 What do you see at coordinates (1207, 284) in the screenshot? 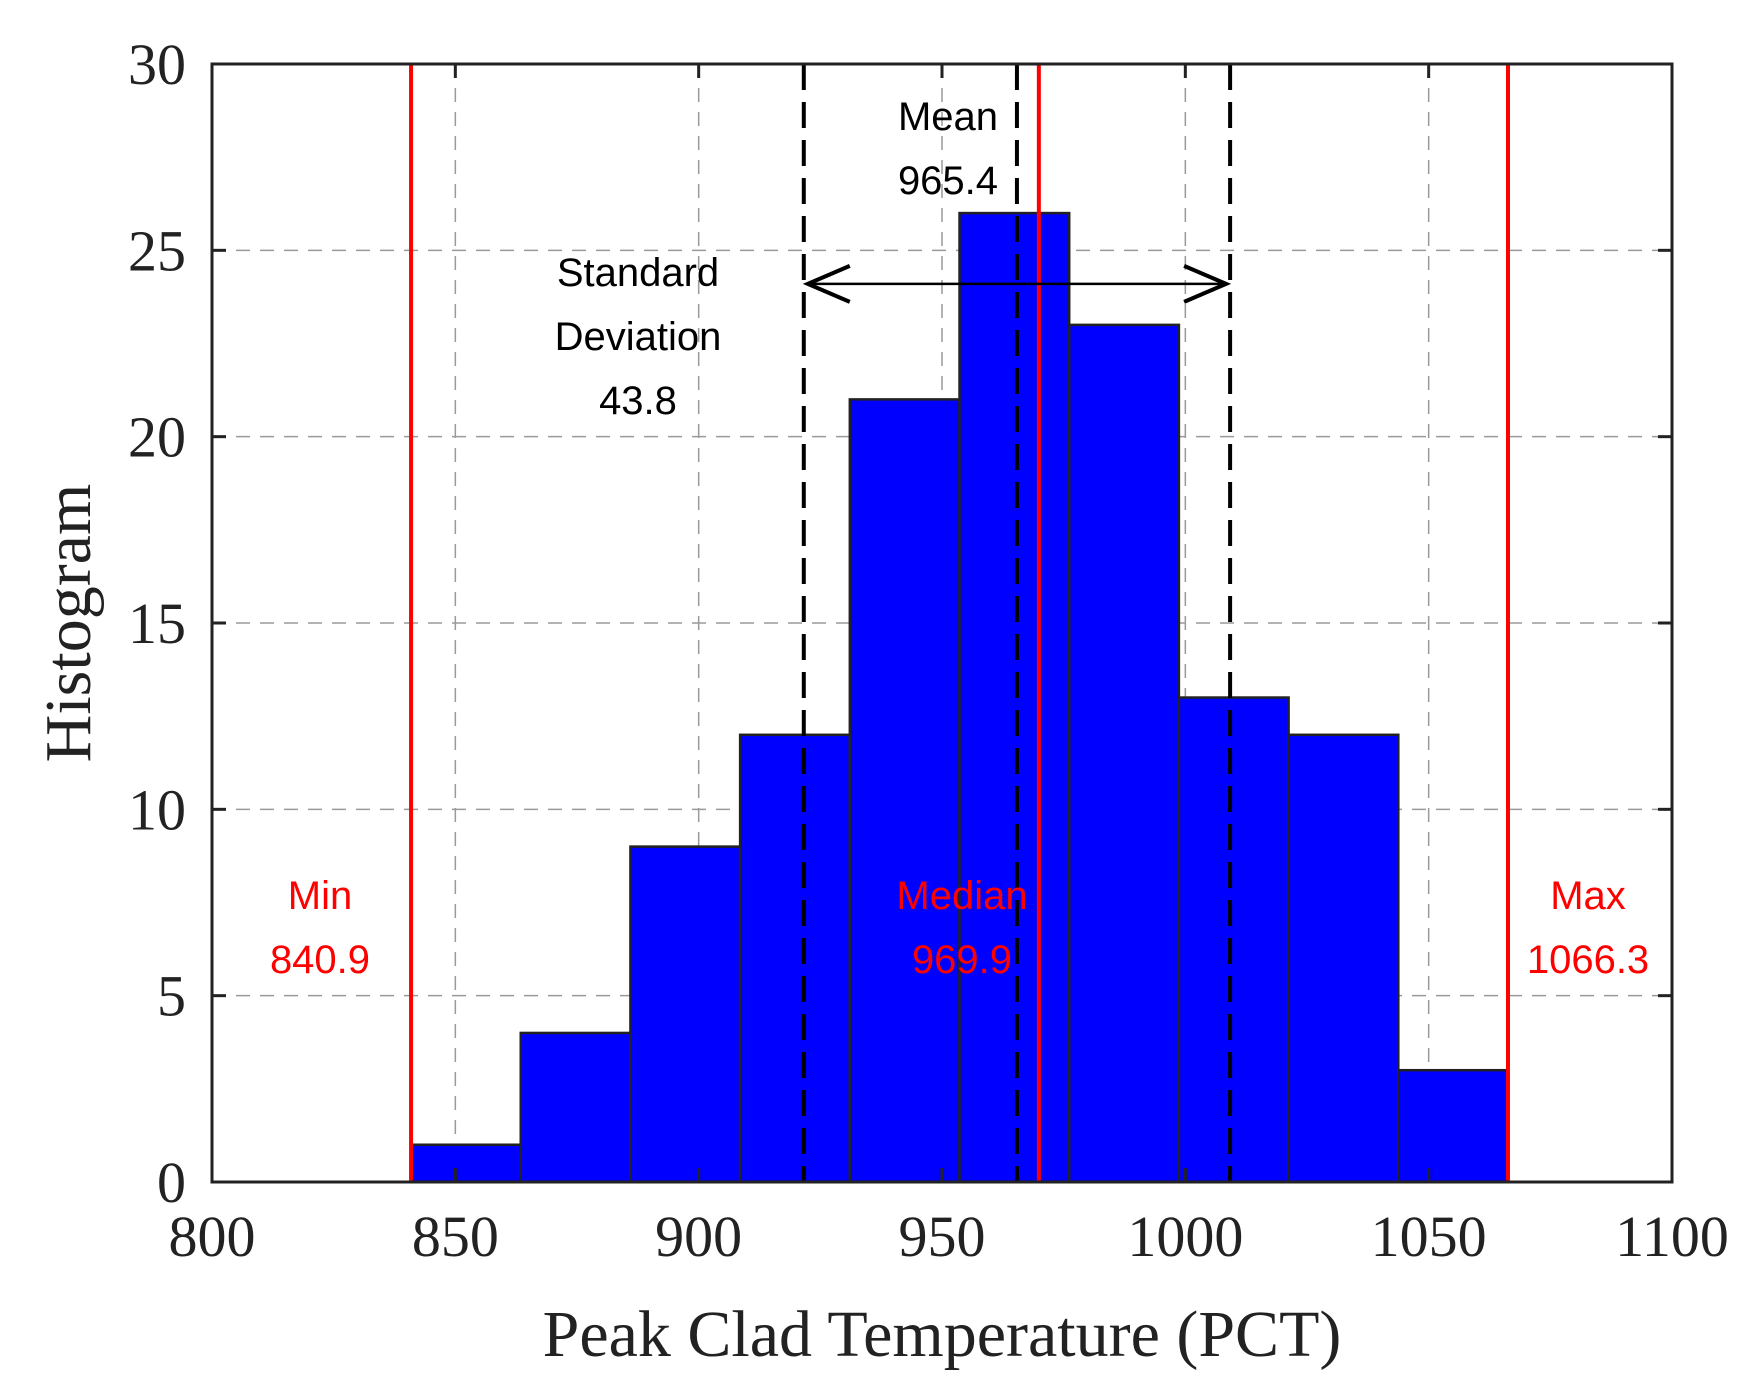
I see `std-arrow-head-right` at bounding box center [1207, 284].